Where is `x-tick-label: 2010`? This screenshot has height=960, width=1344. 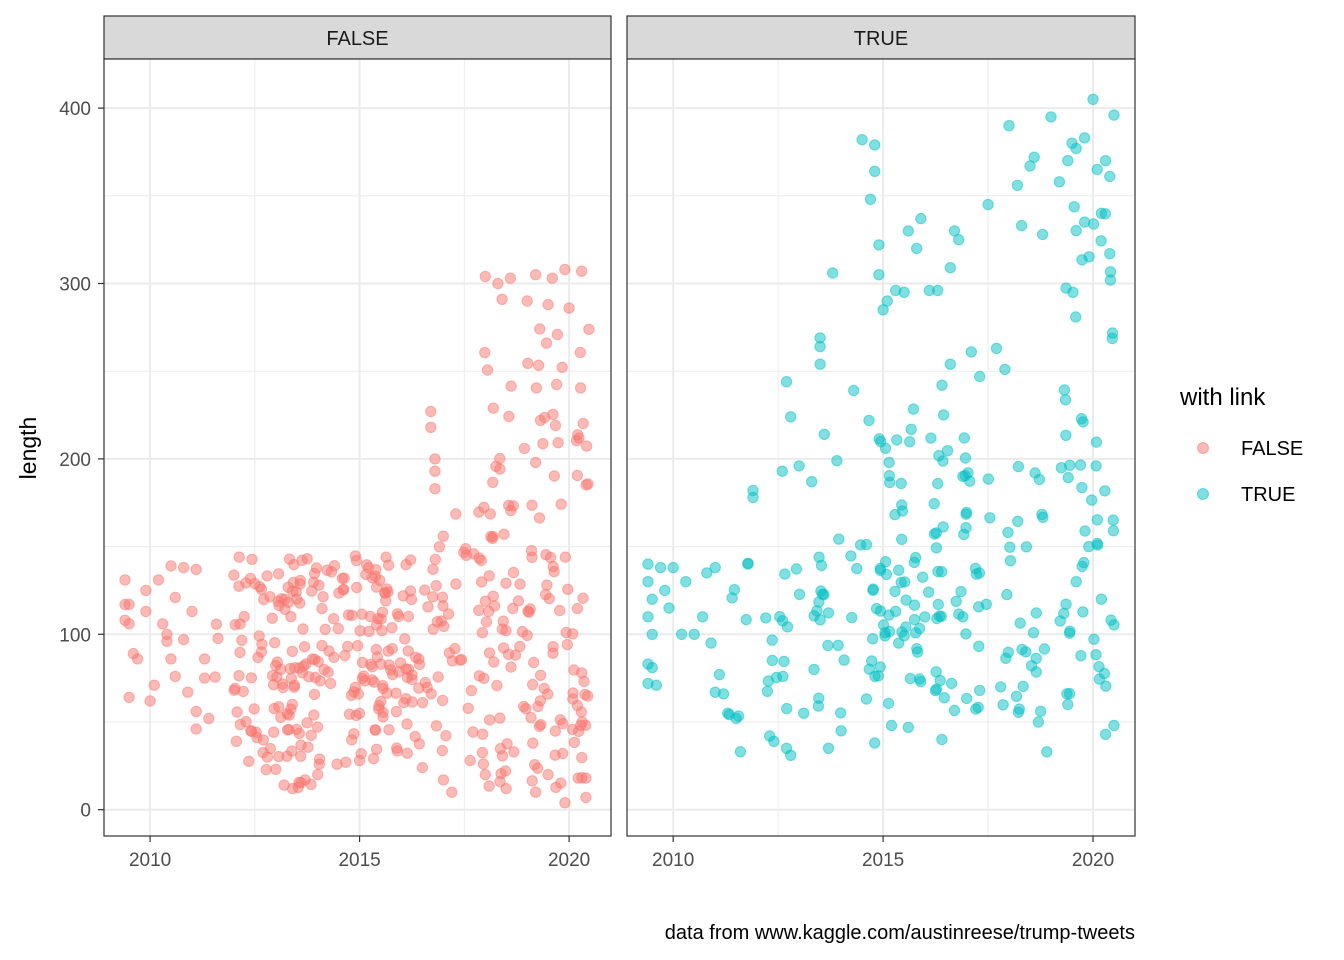
x-tick-label: 2010 is located at coordinates (673, 860).